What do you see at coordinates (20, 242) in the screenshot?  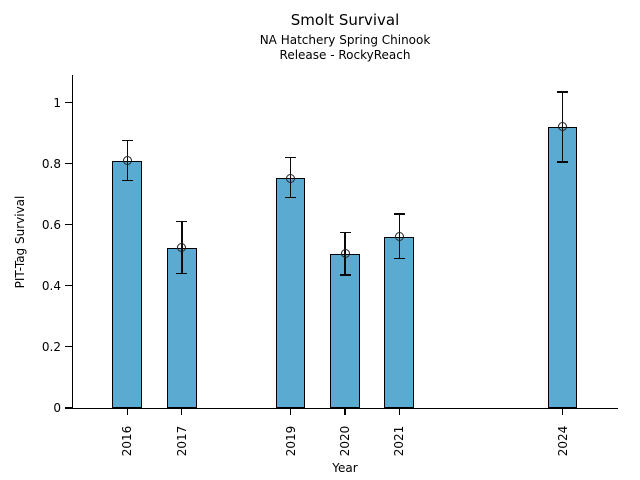 I see `y-axis-label: PIT-Tag Survival` at bounding box center [20, 242].